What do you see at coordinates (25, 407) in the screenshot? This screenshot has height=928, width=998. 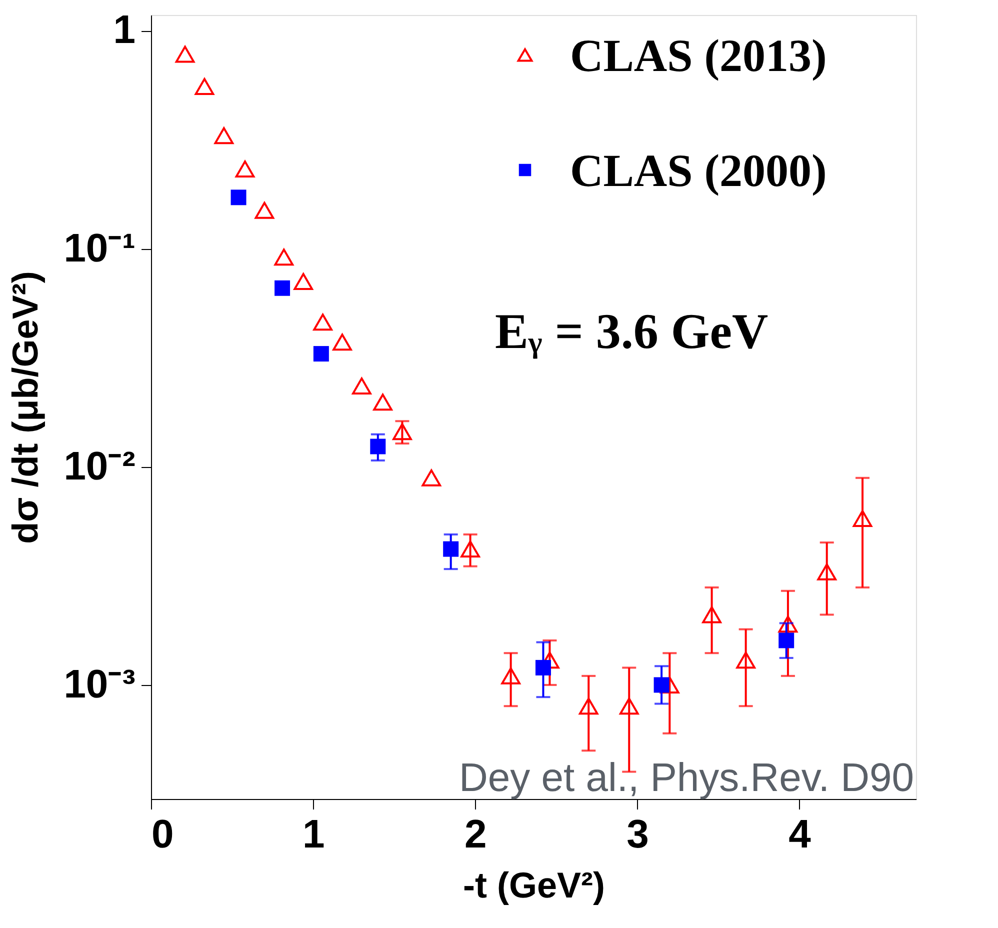 I see `y-axis-title: dσ /dt (μb/GeV²)` at bounding box center [25, 407].